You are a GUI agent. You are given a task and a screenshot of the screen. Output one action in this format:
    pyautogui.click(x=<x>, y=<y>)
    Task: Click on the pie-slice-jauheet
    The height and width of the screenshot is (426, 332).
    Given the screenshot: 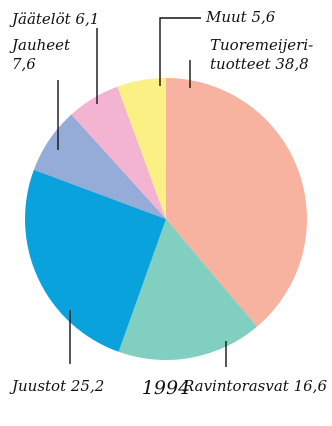 What is the action you would take?
    pyautogui.click(x=99, y=166)
    